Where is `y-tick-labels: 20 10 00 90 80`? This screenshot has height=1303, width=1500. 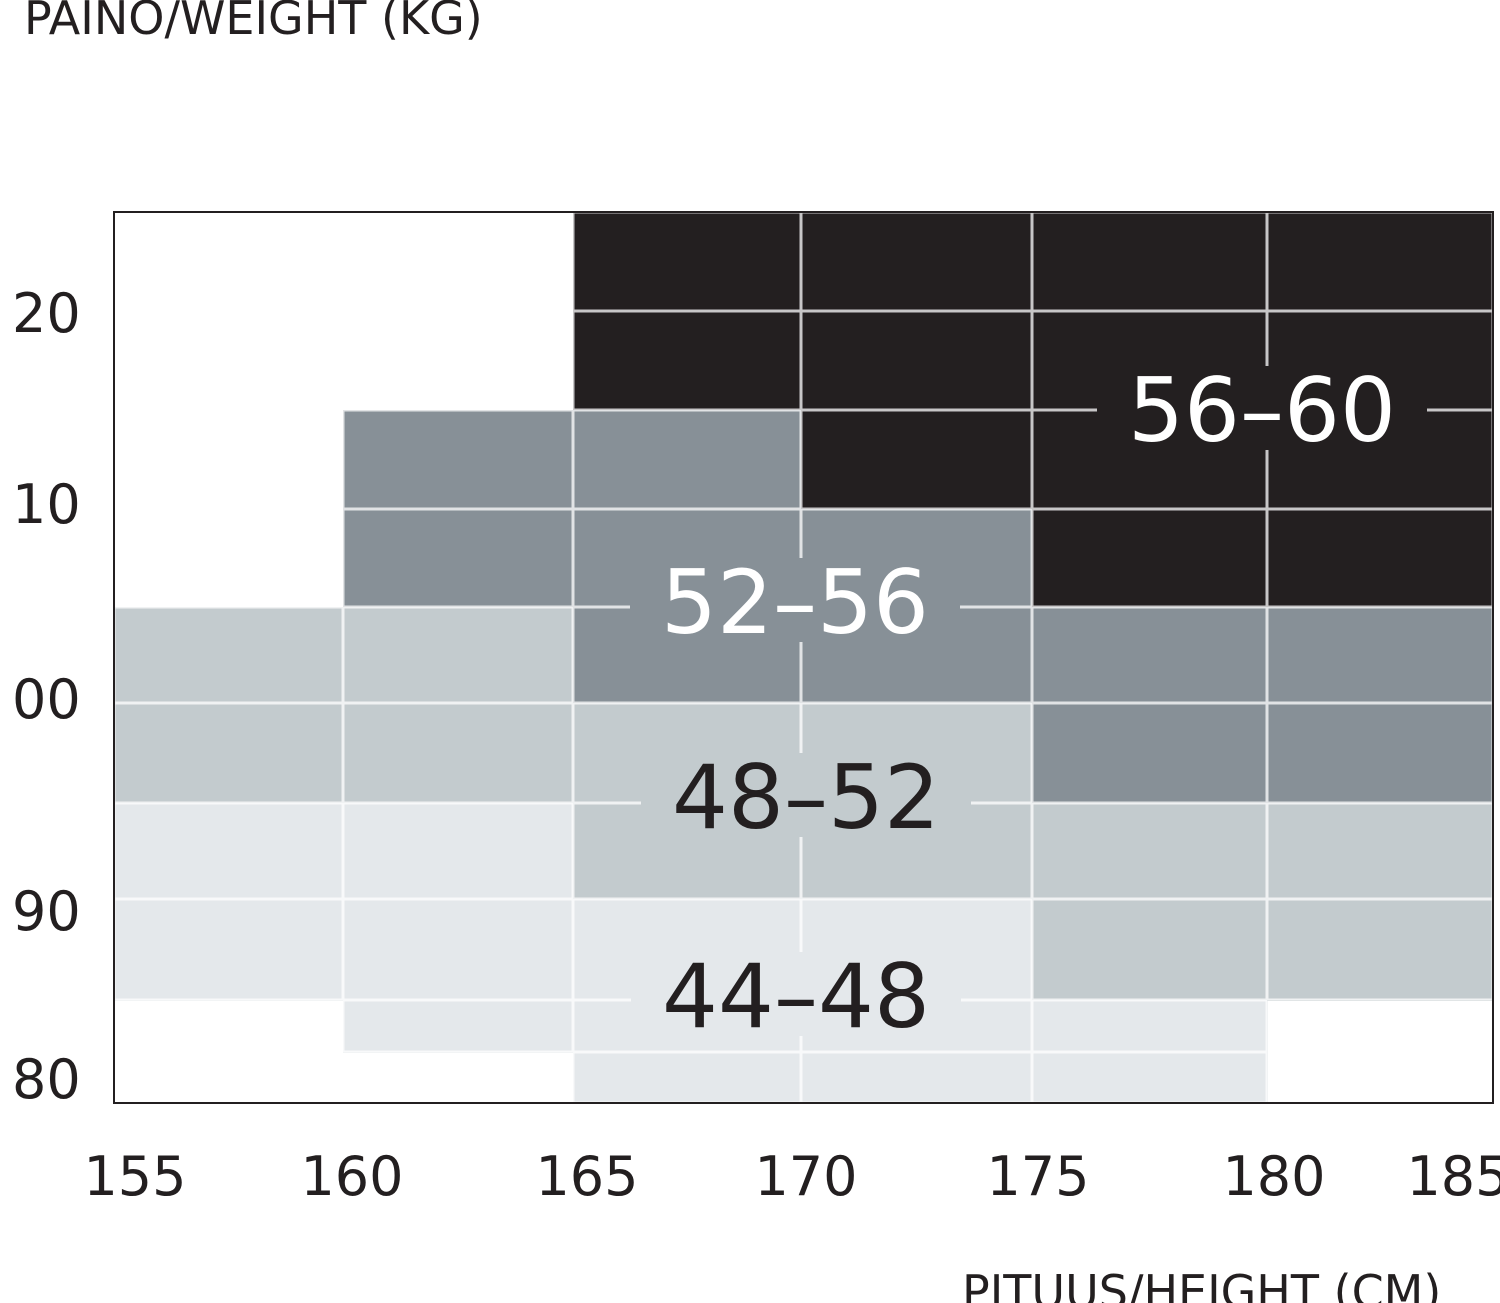
y-tick-labels: 20 10 00 90 80 is located at coordinates (46, 696).